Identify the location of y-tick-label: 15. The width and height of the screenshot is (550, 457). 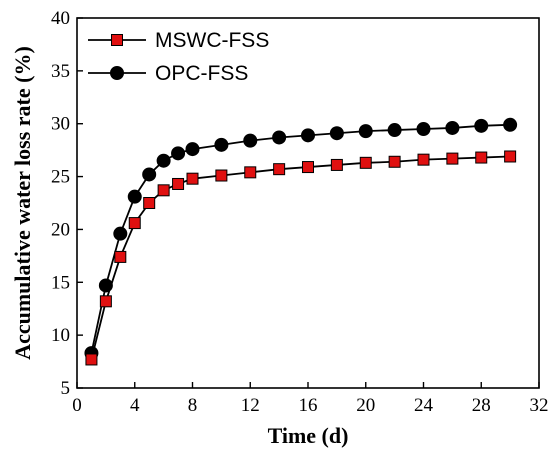
(60, 282).